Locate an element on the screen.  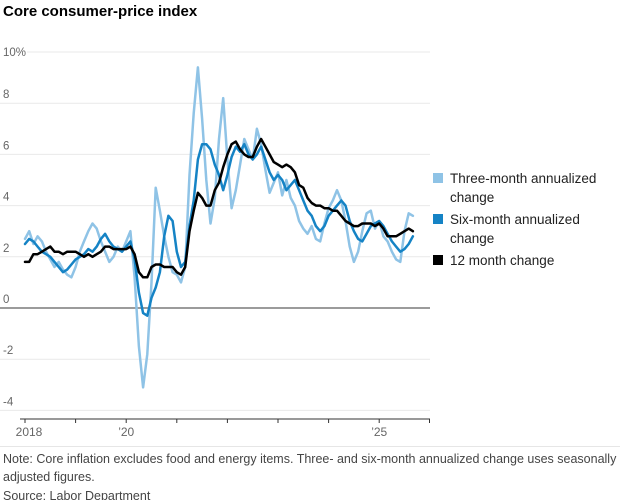
legend-item: Six-month annualized change is located at coordinates (525, 229).